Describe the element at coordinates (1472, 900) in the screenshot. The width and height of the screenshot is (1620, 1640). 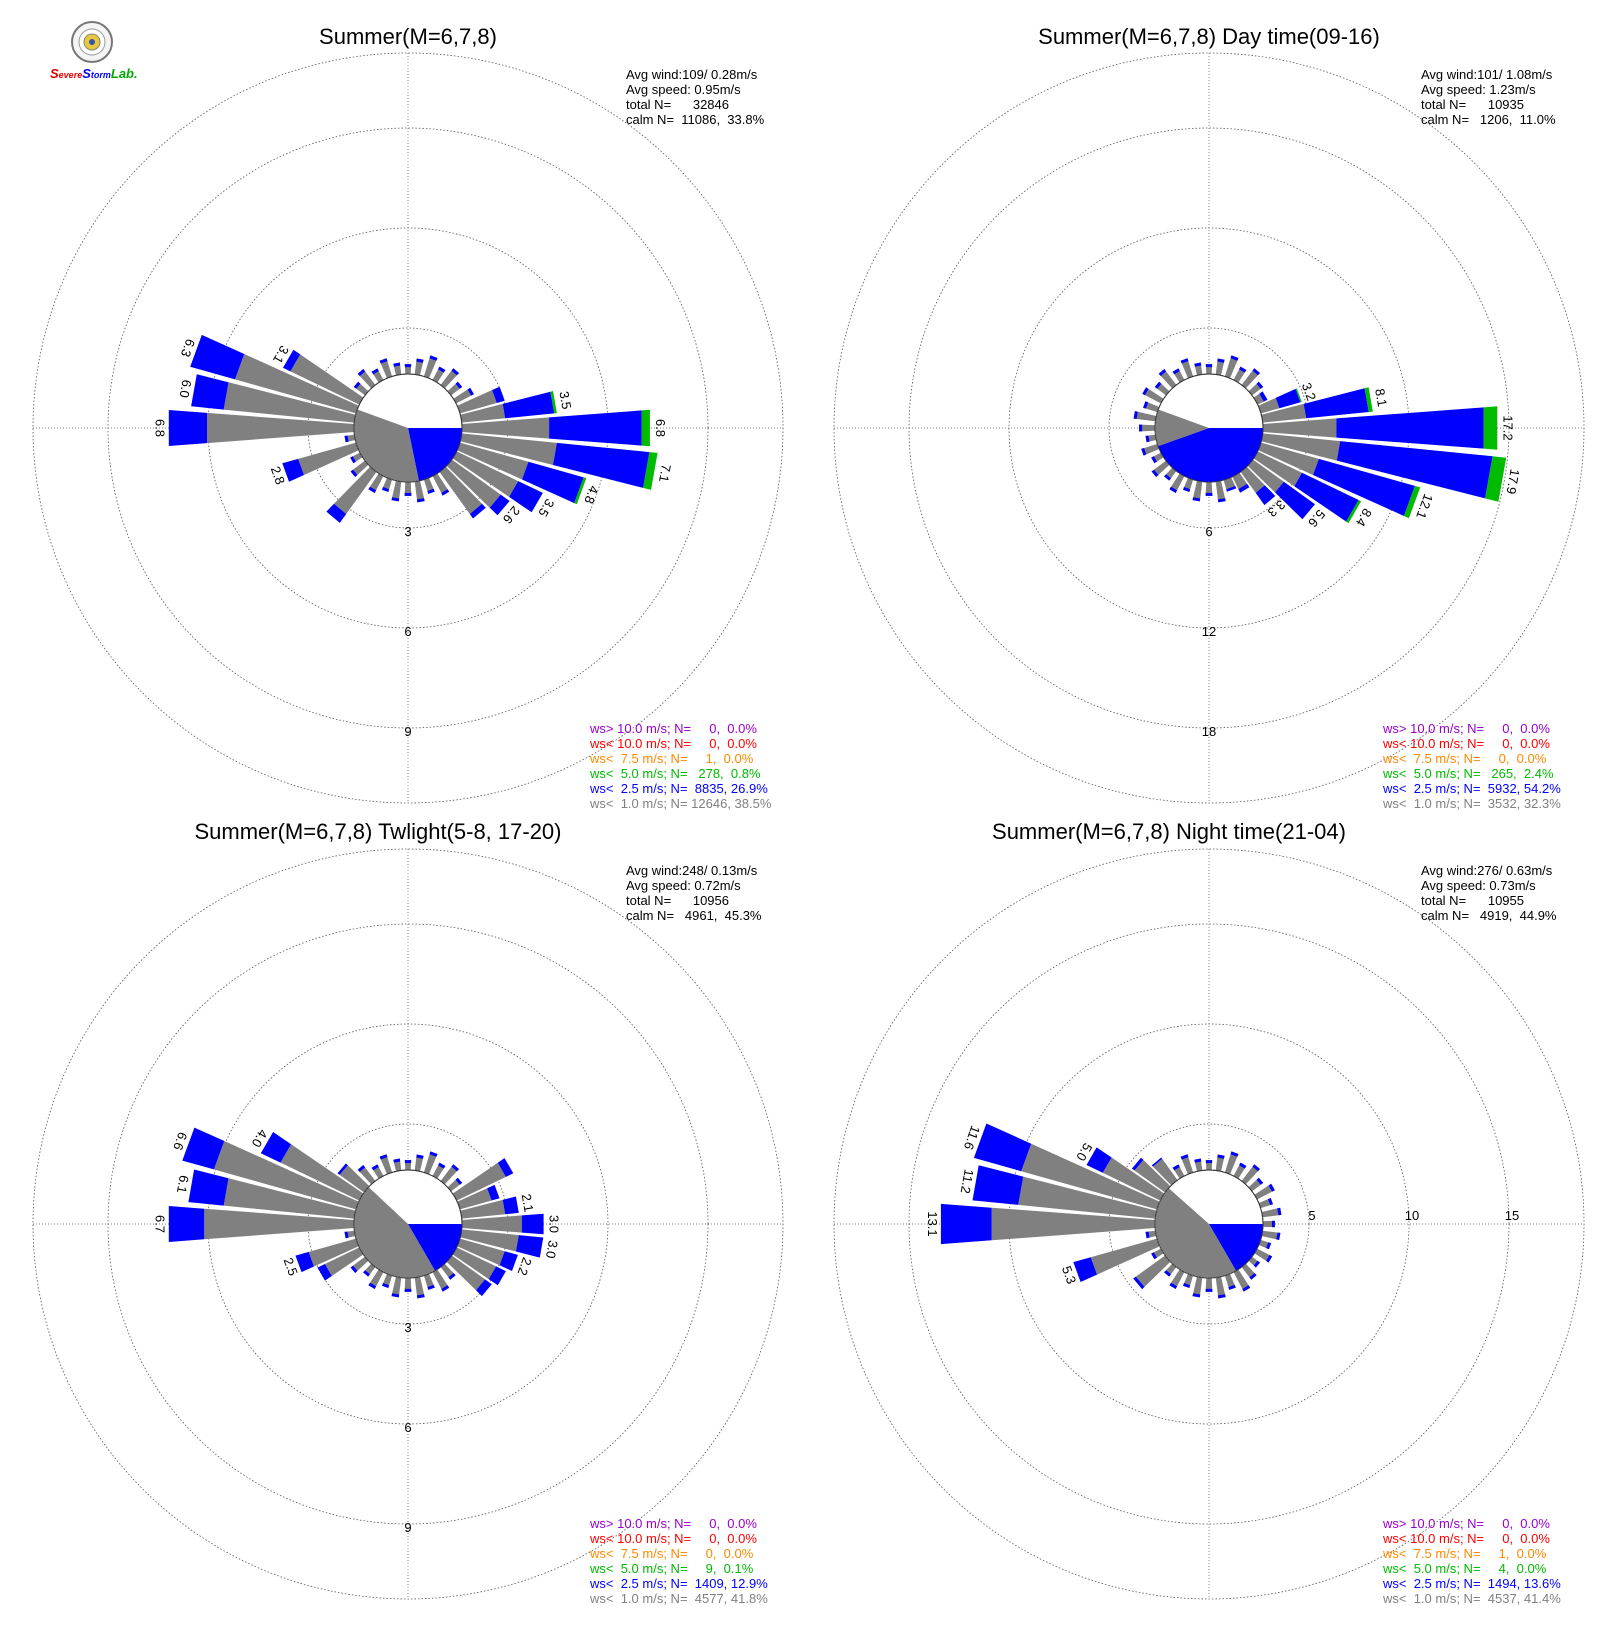
I see `stats-line: total N= 10955` at that location.